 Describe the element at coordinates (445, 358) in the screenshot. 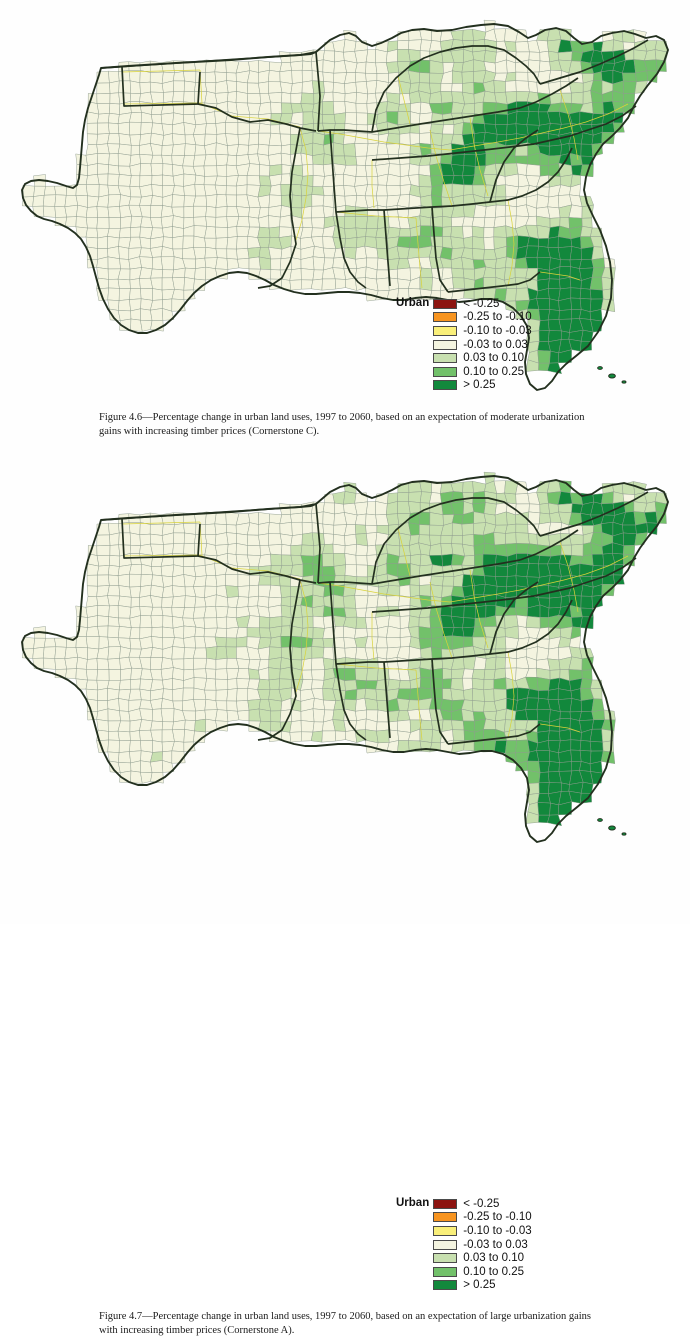

I see `legend-swatch` at that location.